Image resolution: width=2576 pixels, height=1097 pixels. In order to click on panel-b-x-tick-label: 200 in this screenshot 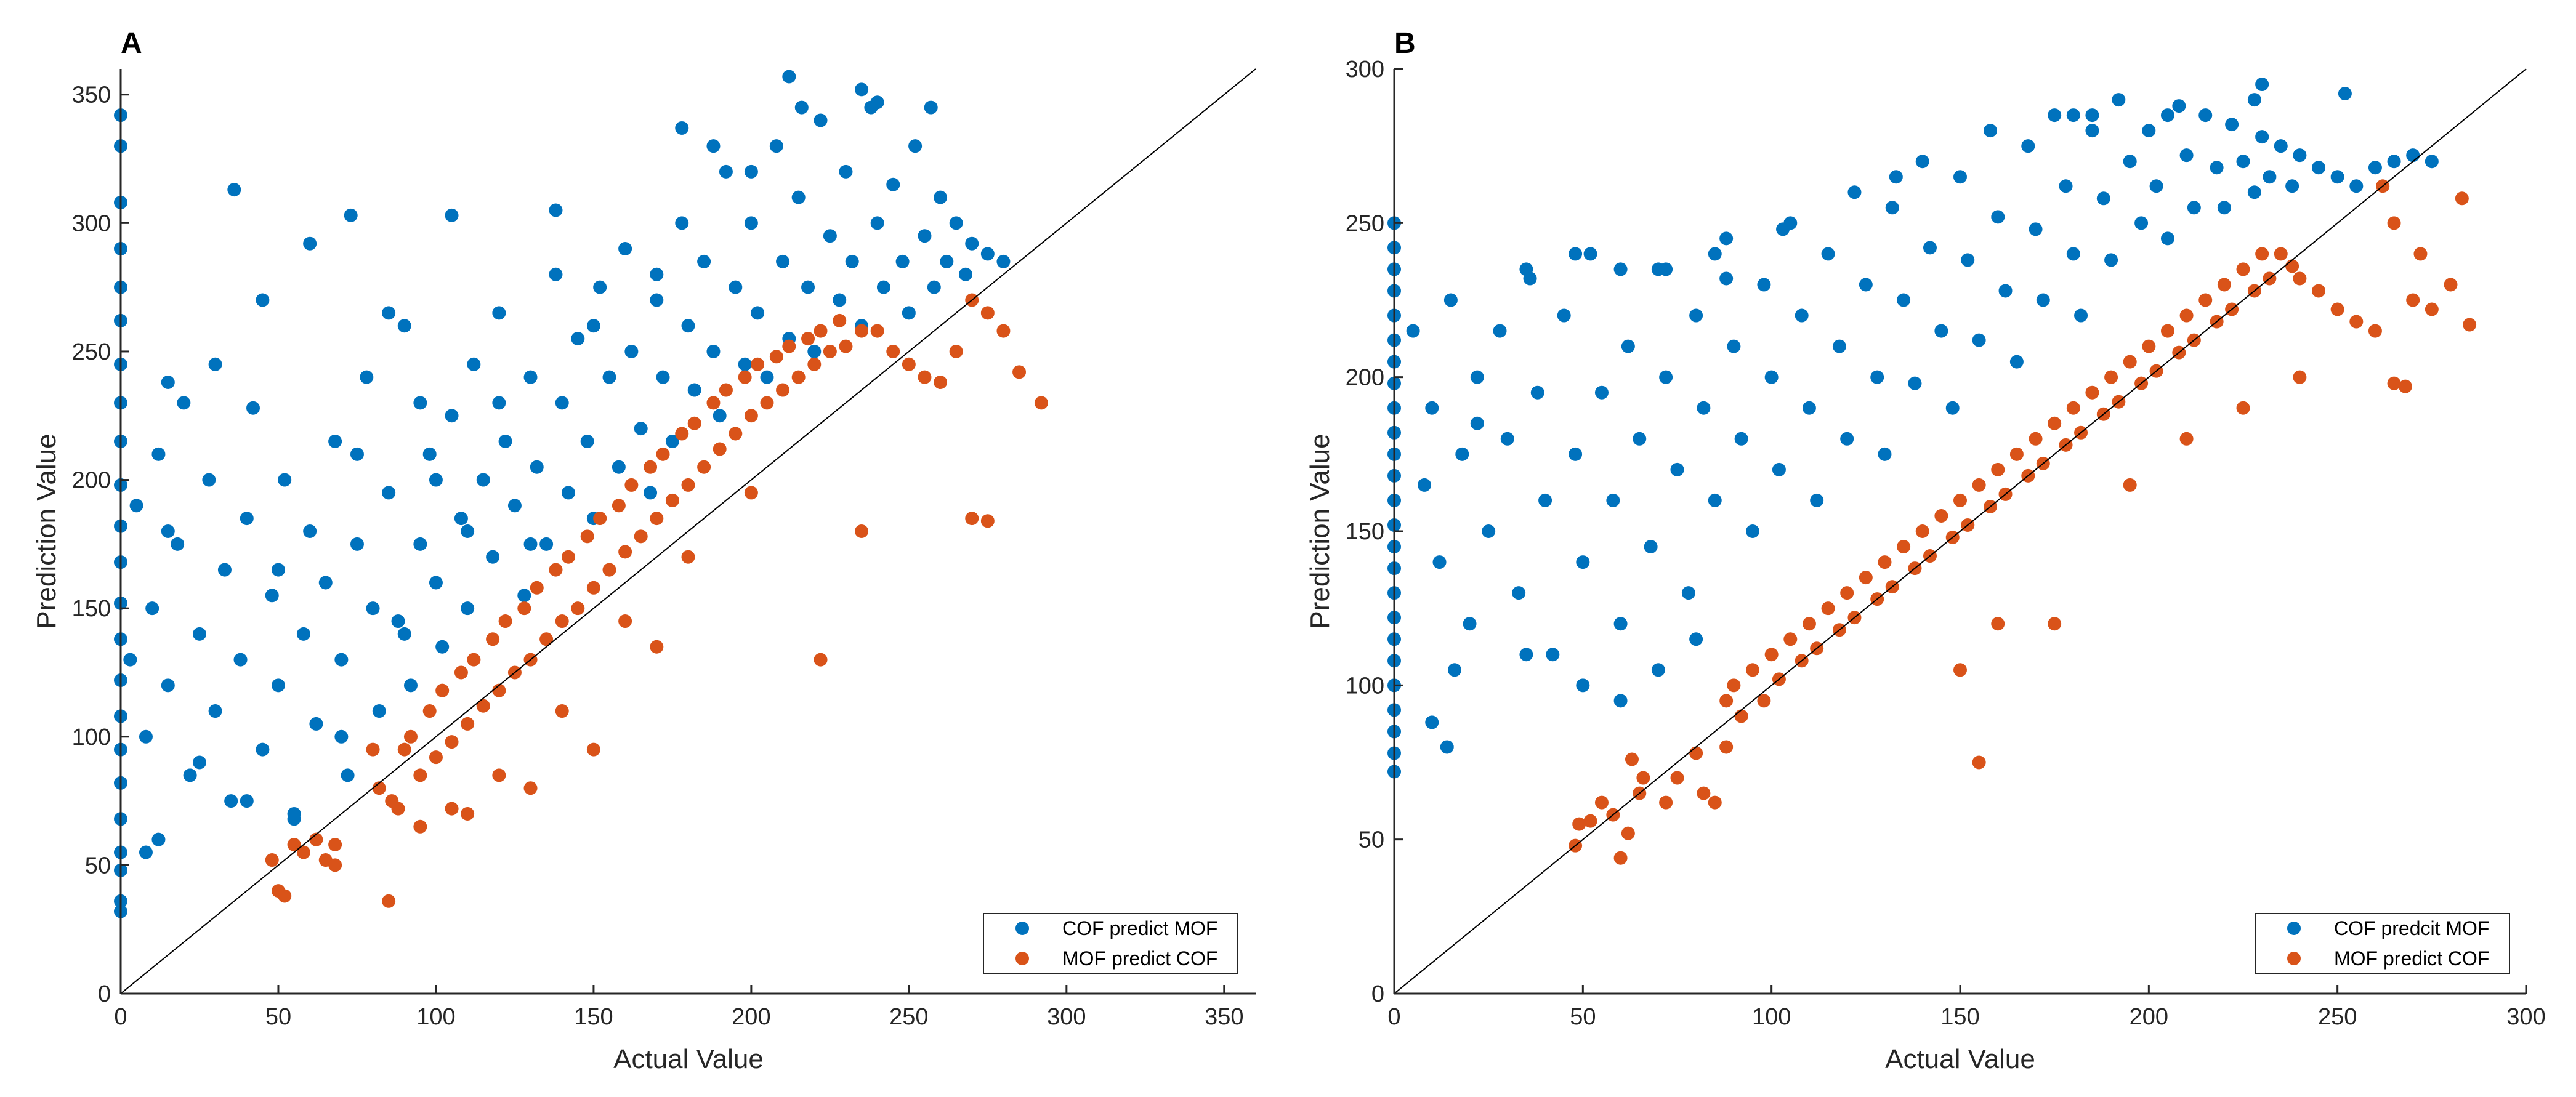, I will do `click(2149, 1017)`.